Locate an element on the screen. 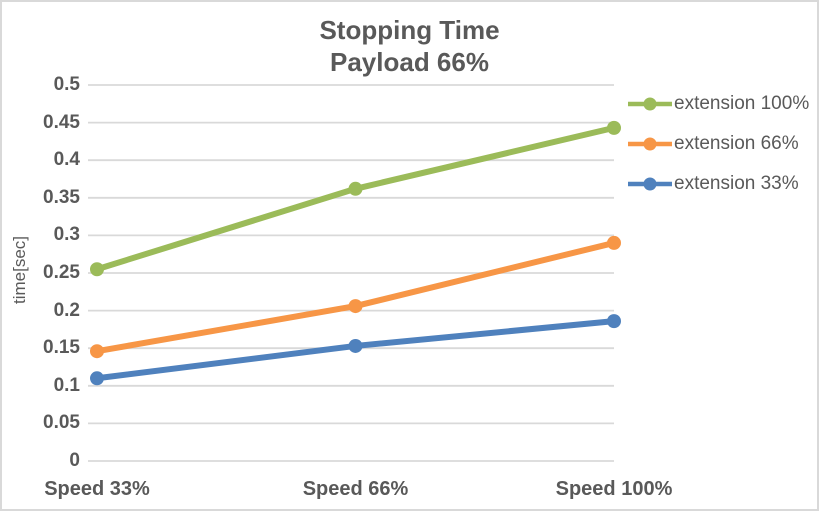  chart-title: Stopping Time Payload 66% is located at coordinates (409, 46).